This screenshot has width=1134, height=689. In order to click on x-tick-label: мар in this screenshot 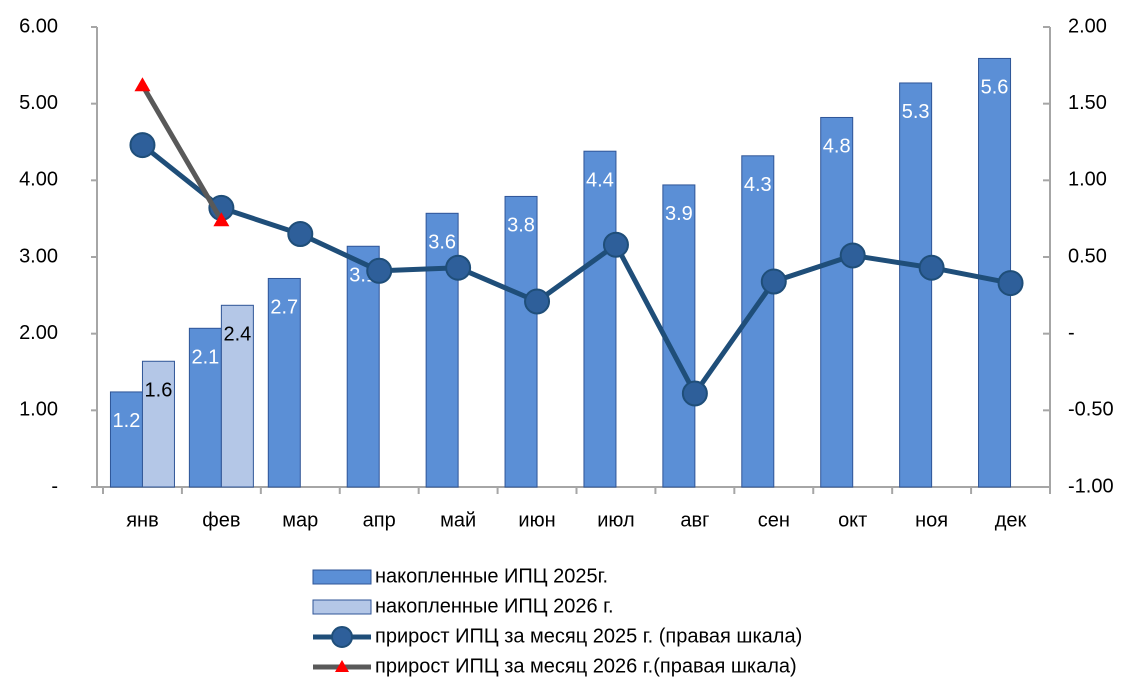, I will do `click(300, 520)`.